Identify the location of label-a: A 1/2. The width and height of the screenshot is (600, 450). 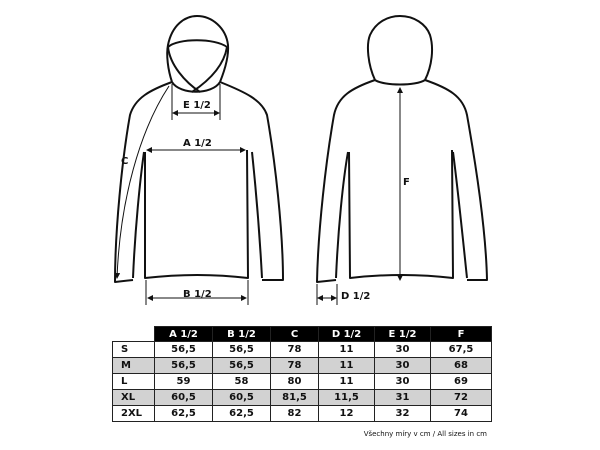
(197, 143).